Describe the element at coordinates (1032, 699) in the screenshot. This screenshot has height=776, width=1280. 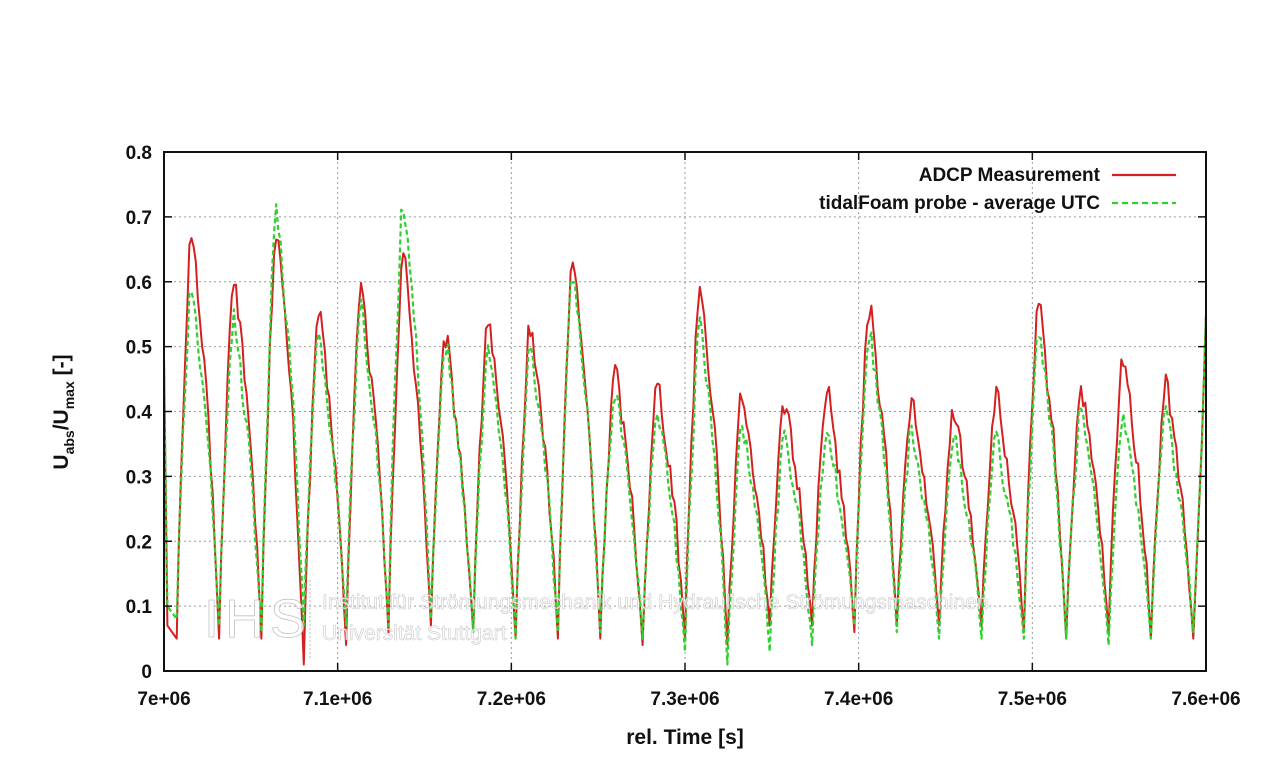
I see `x-tick-label: 7.5e+06` at that location.